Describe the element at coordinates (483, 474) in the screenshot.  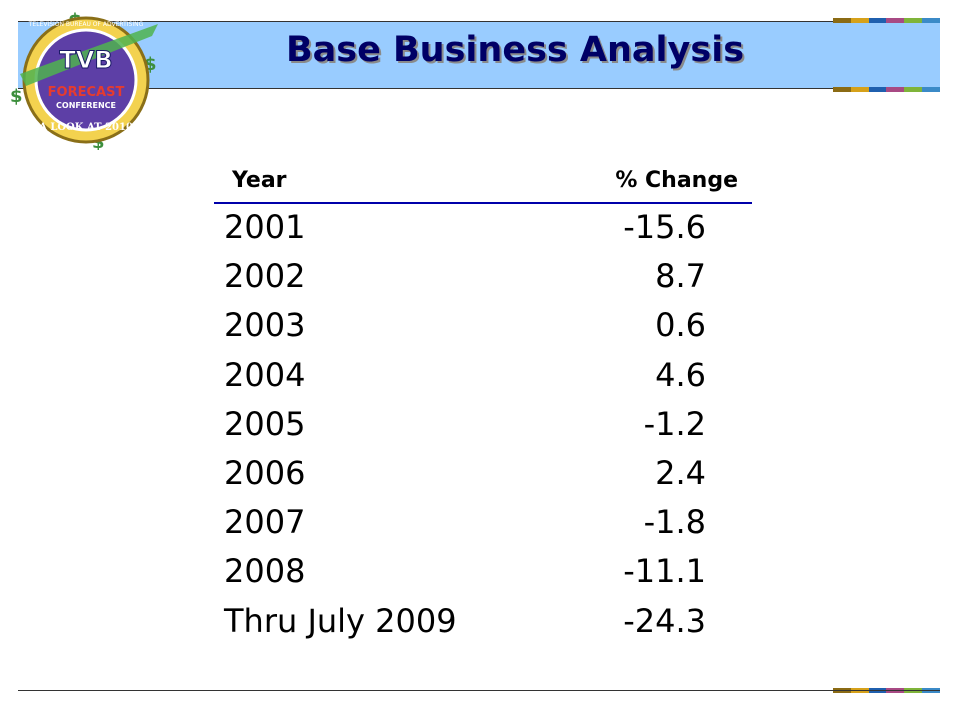
I see `table-row: 2006 2.4` at that location.